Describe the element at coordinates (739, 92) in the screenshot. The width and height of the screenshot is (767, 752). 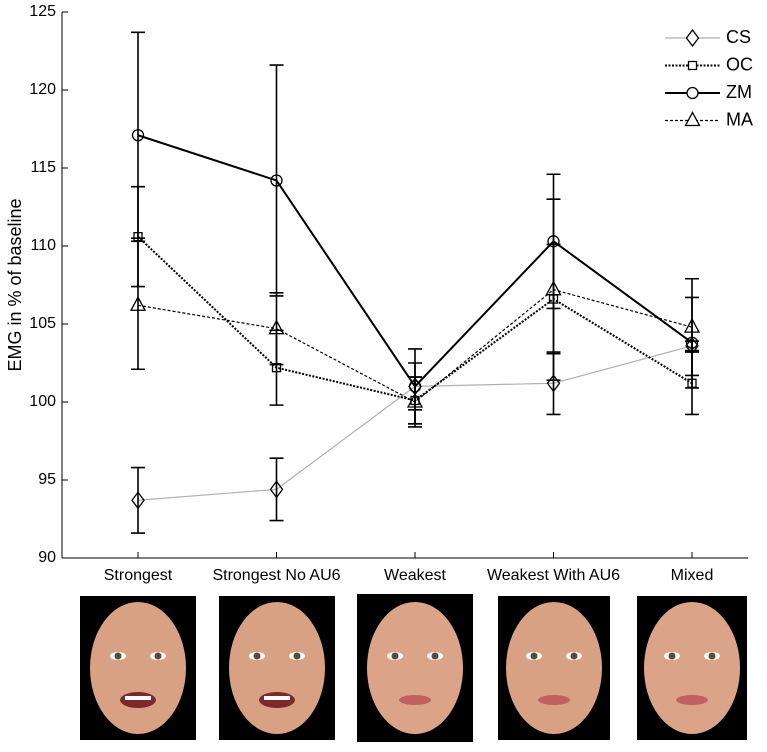
I see `legend-label: ZM` at that location.